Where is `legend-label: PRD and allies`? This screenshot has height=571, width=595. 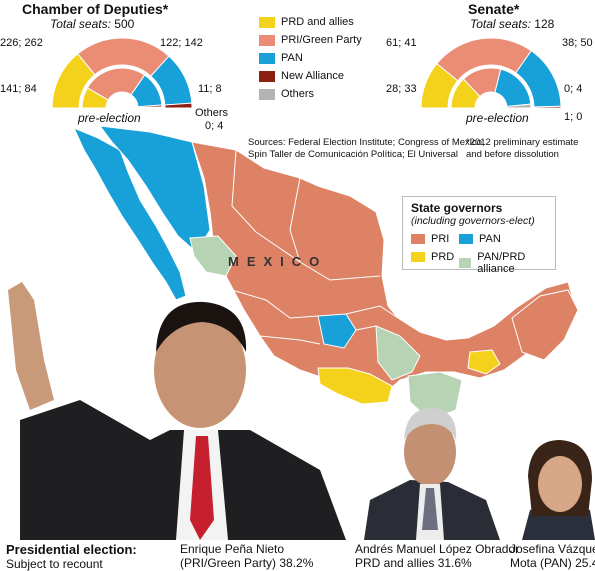
legend-label: PRD and allies is located at coordinates (317, 22).